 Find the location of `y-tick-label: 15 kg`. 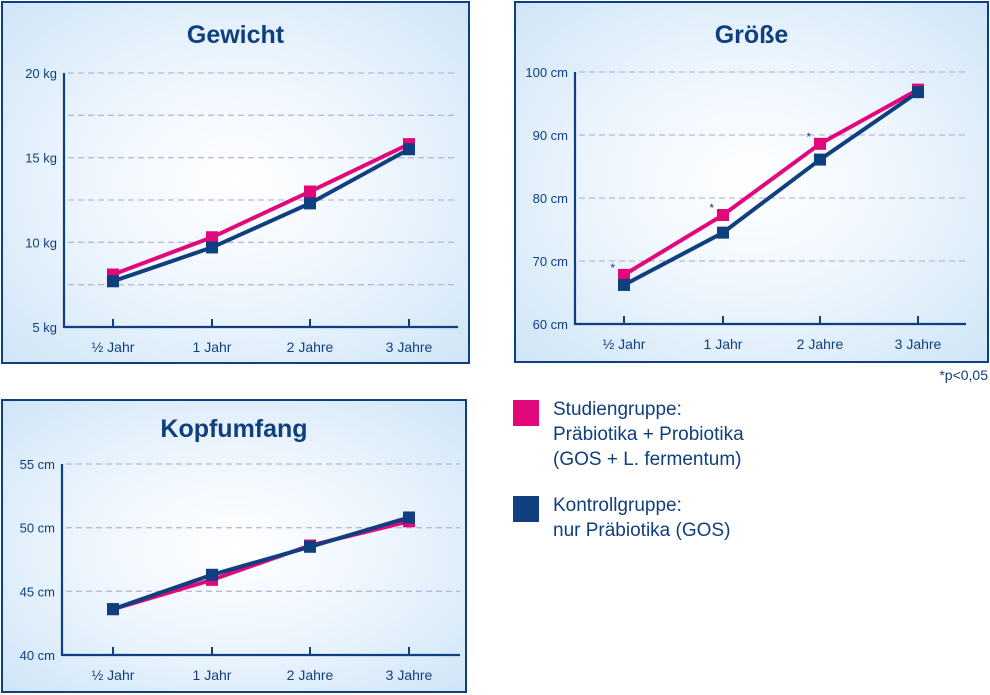

y-tick-label: 15 kg is located at coordinates (41, 158).